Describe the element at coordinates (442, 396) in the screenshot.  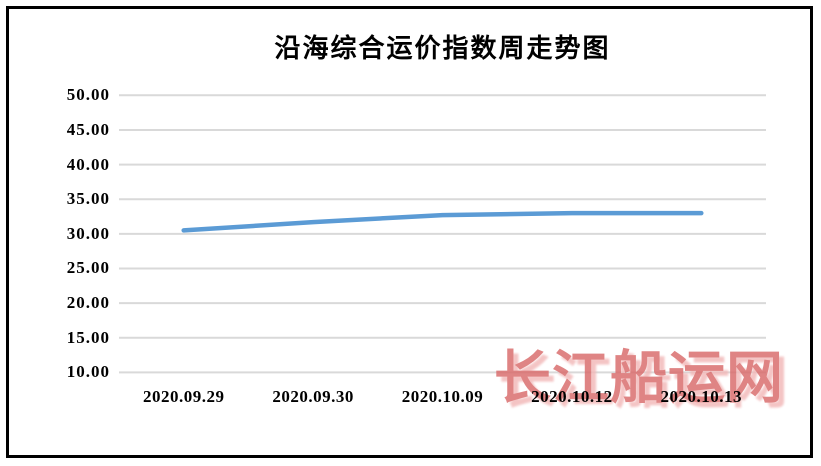
I see `x-tick-label: 2020.10.09` at that location.